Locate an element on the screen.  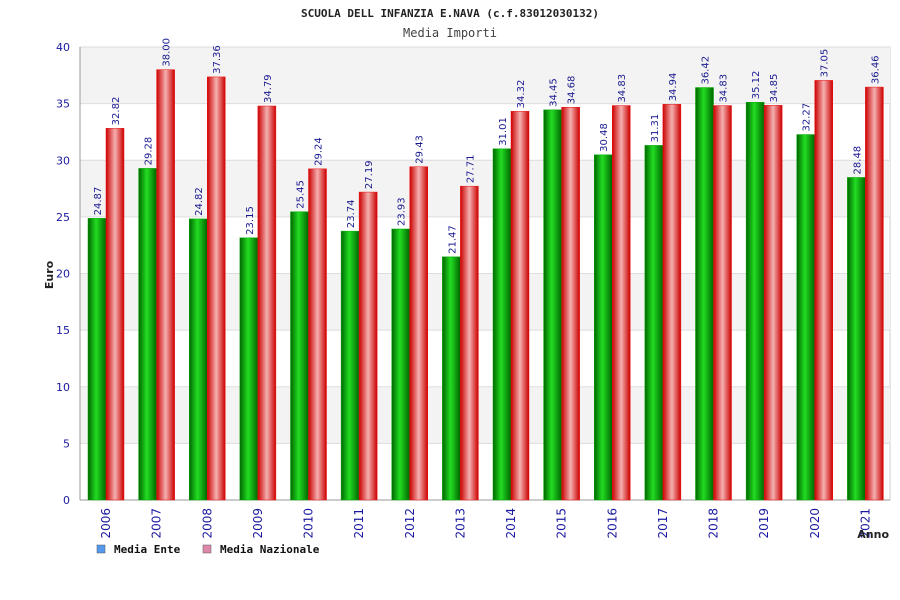
legend-swatch-nazionale is located at coordinates (207, 549).